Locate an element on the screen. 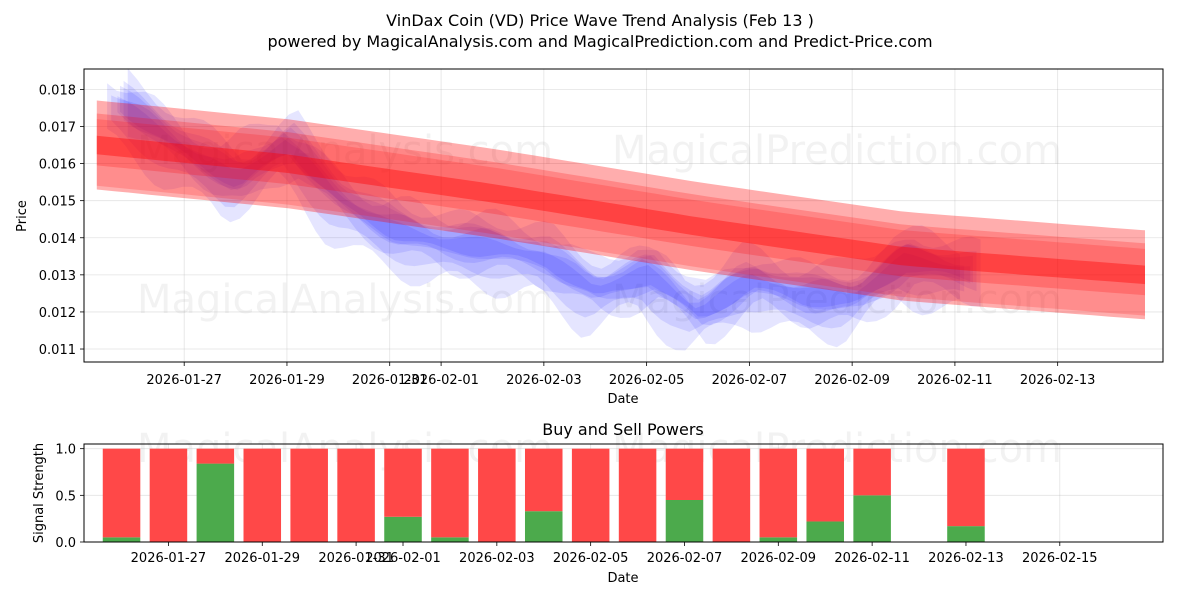 This screenshot has width=1200, height=600. price-x-label: Date is located at coordinates (622, 399).